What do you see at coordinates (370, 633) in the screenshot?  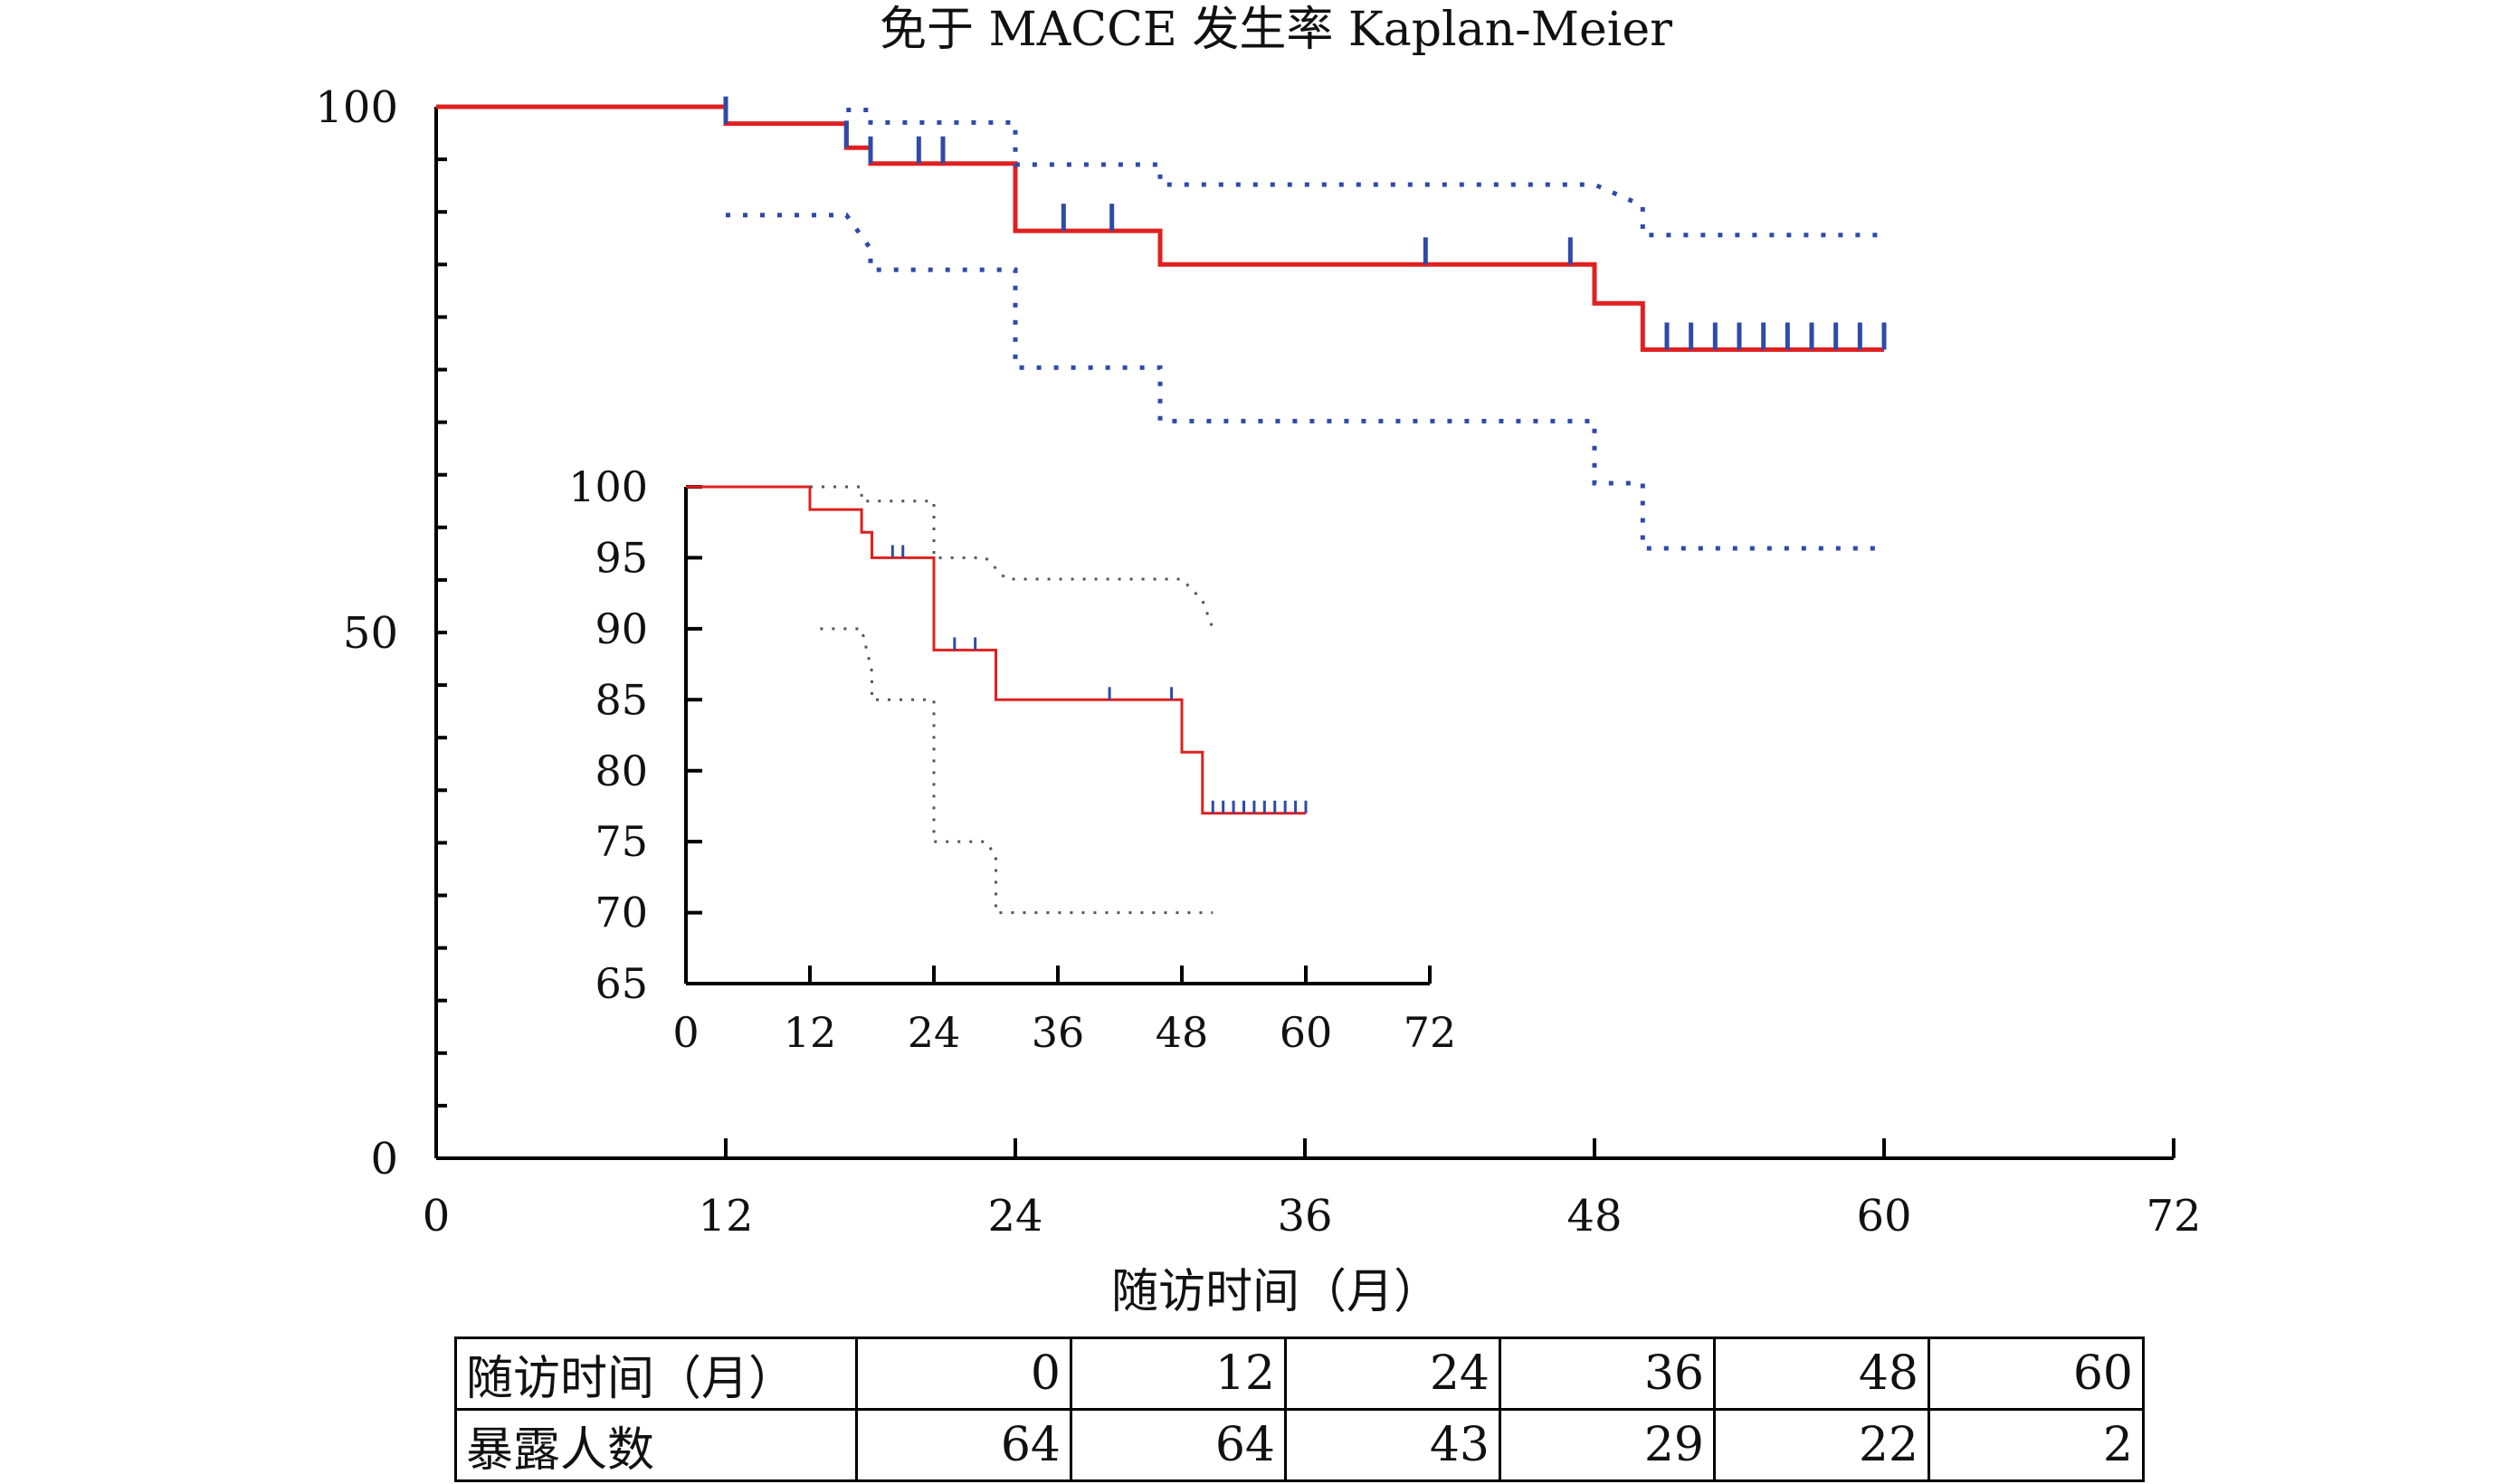 I see `y-tick-label: 50` at bounding box center [370, 633].